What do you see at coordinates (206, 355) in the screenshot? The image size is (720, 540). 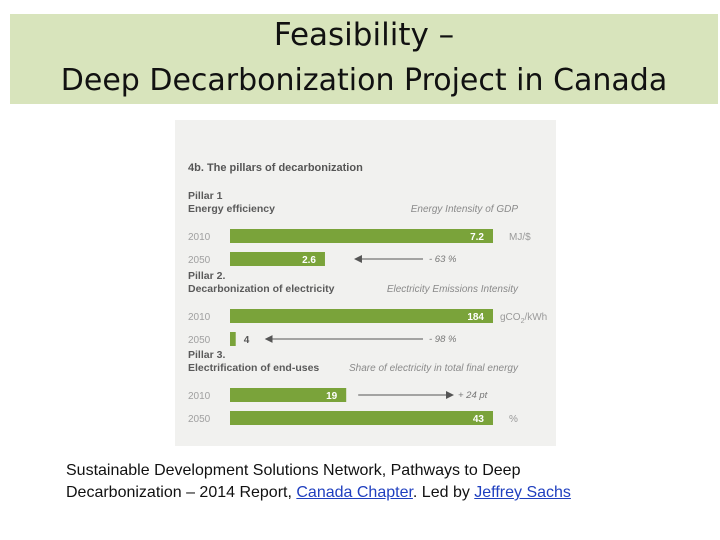 I see `pillar-number-3: Pillar 3.` at bounding box center [206, 355].